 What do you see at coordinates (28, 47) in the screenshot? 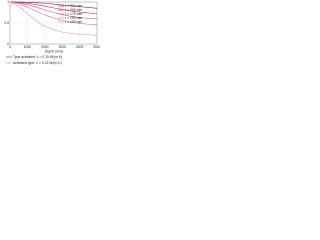
I see `x-tick-label: 1000` at bounding box center [28, 47].